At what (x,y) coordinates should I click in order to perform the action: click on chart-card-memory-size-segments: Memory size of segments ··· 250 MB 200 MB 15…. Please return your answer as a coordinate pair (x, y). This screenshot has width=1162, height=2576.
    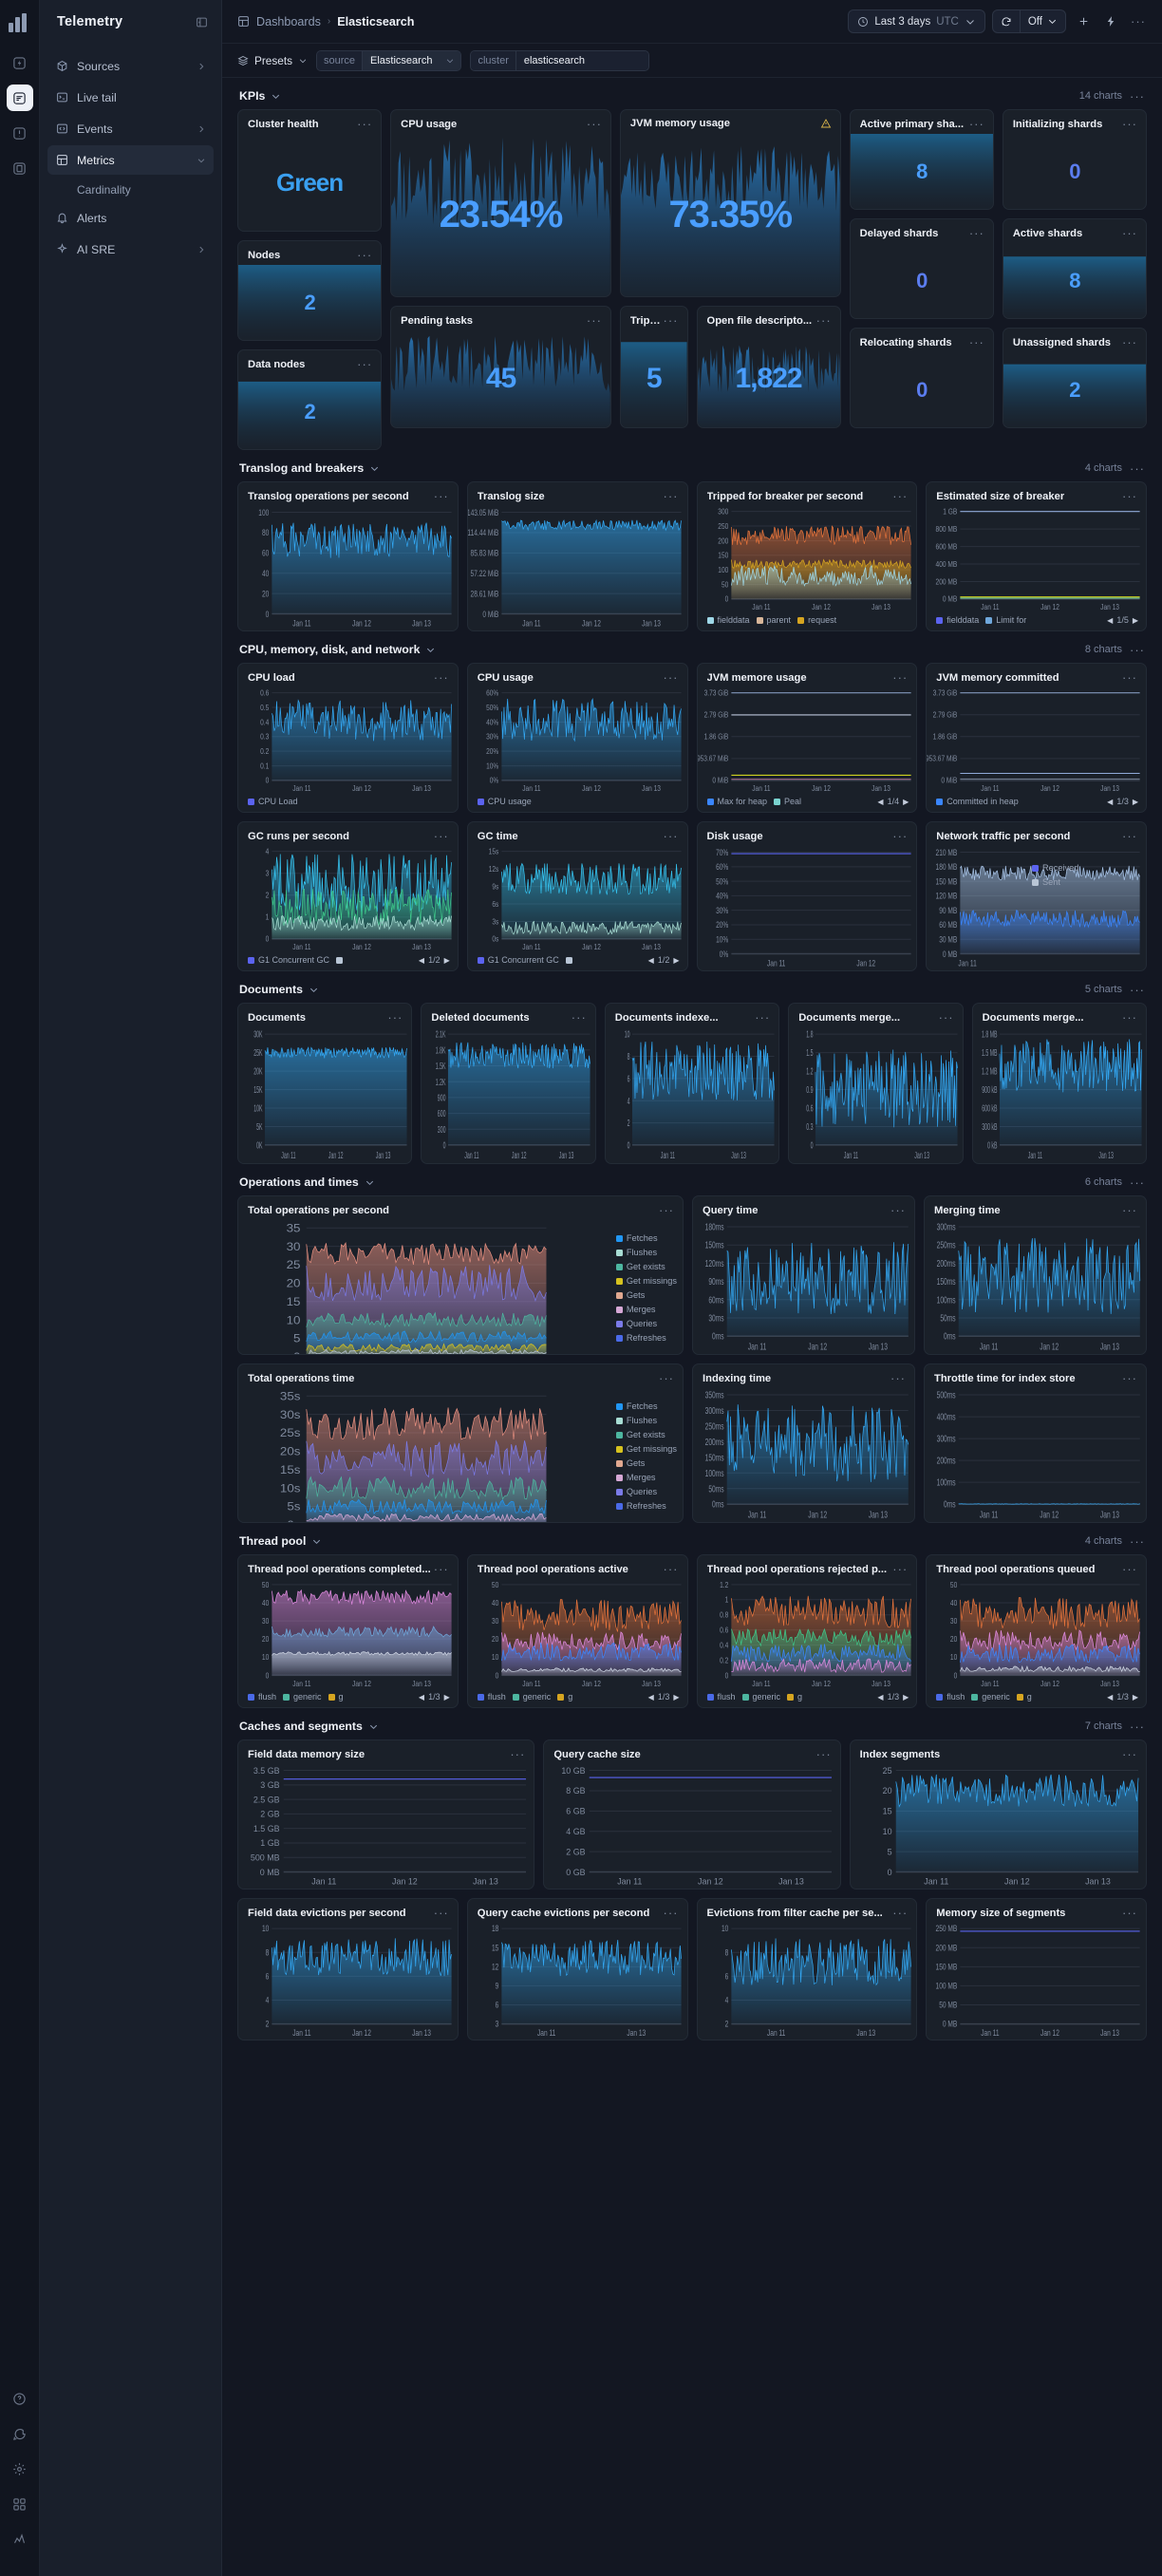
    Looking at the image, I should click on (1036, 1969).